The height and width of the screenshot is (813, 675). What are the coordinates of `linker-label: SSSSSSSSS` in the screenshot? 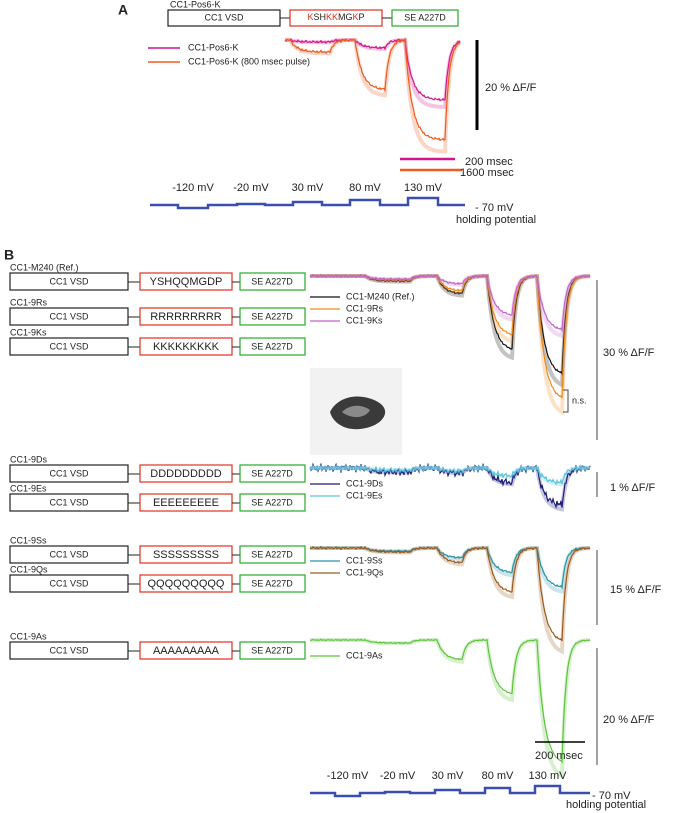 It's located at (186, 555).